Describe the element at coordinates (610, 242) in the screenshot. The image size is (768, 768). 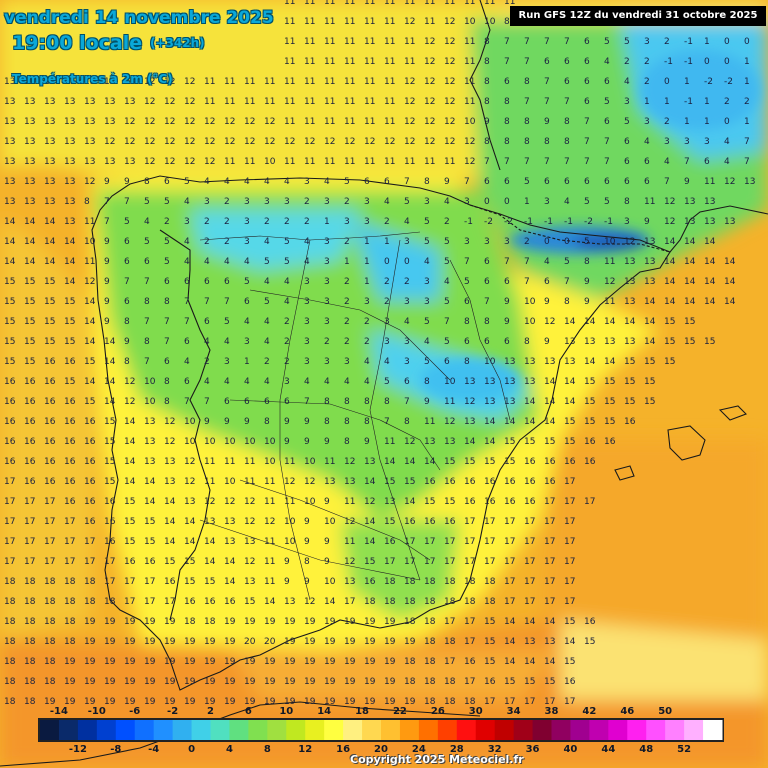
I see `grid-value: 10` at that location.